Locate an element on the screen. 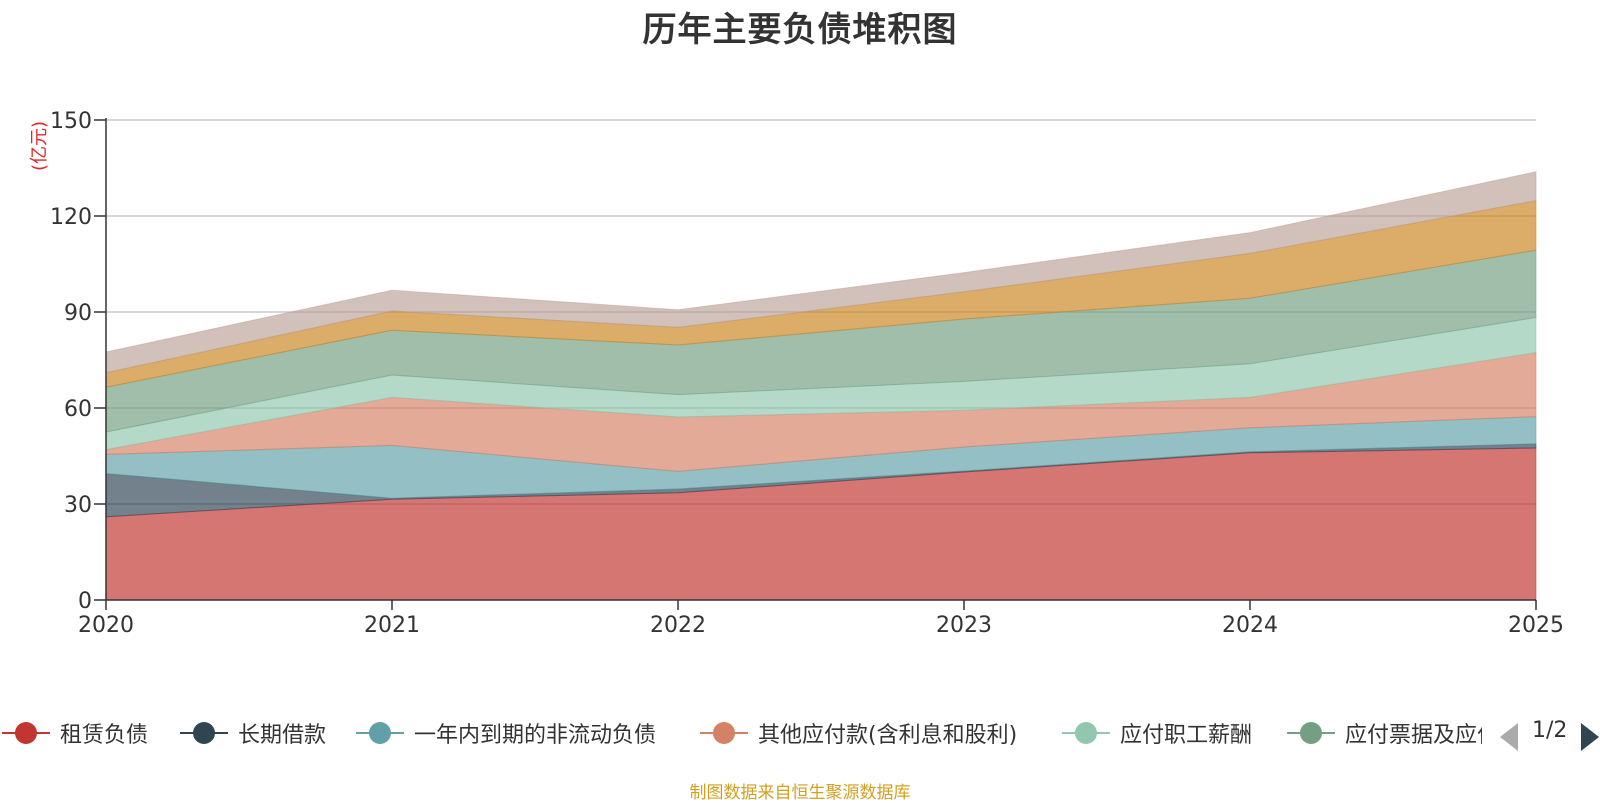 This screenshot has height=803, width=1600. legend-pager: 1/2 is located at coordinates (1550, 734).